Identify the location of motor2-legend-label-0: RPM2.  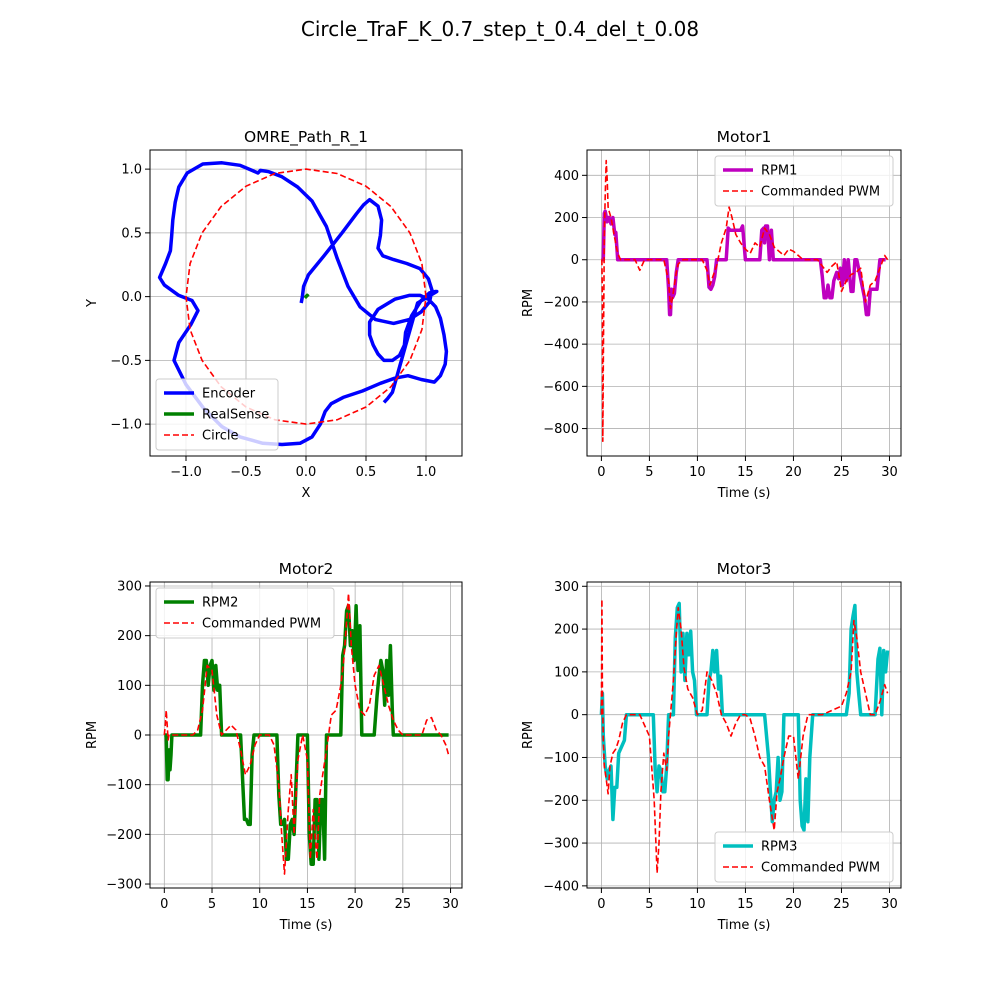
(220, 603).